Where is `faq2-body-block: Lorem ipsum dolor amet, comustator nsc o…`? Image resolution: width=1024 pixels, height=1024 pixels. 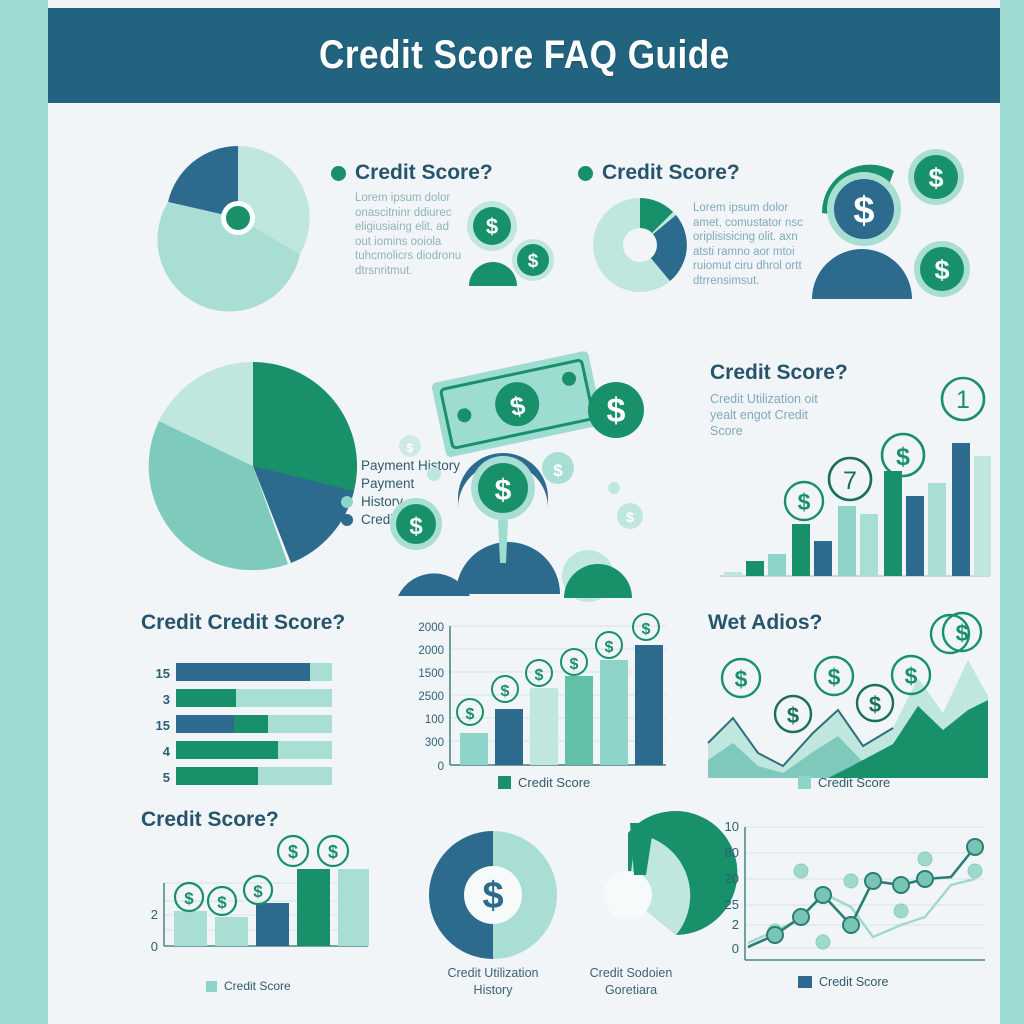
faq2-body-block: Lorem ipsum dolor amet, comustator nsc o… is located at coordinates (753, 241).